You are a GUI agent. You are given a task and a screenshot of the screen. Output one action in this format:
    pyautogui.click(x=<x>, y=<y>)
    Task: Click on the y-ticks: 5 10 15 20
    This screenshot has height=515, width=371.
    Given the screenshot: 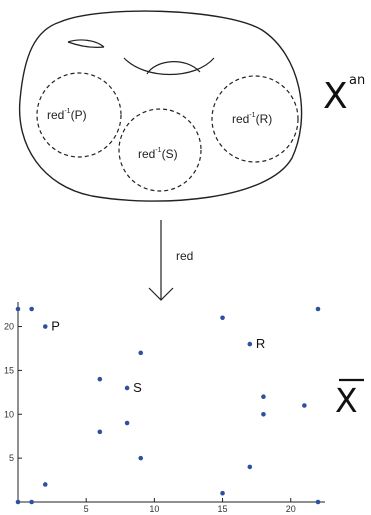 What is the action you would take?
    pyautogui.click(x=13, y=392)
    